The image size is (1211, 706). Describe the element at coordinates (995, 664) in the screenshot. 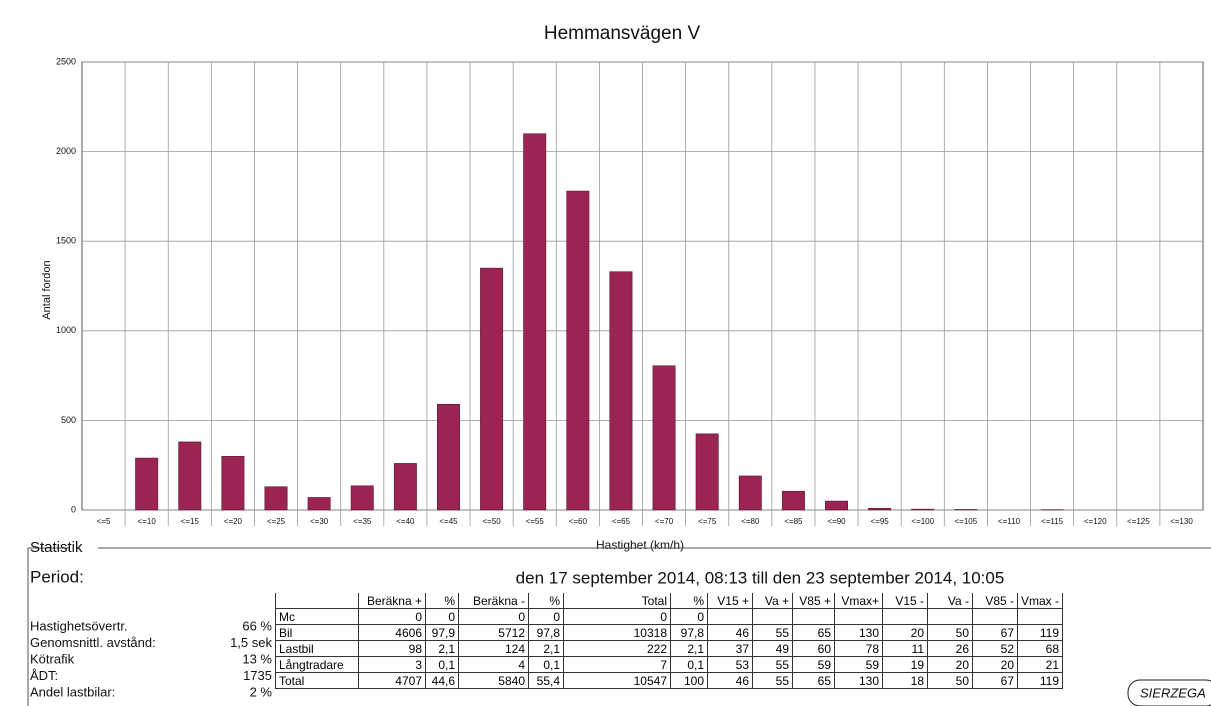

I see `table-cell: 20` at that location.